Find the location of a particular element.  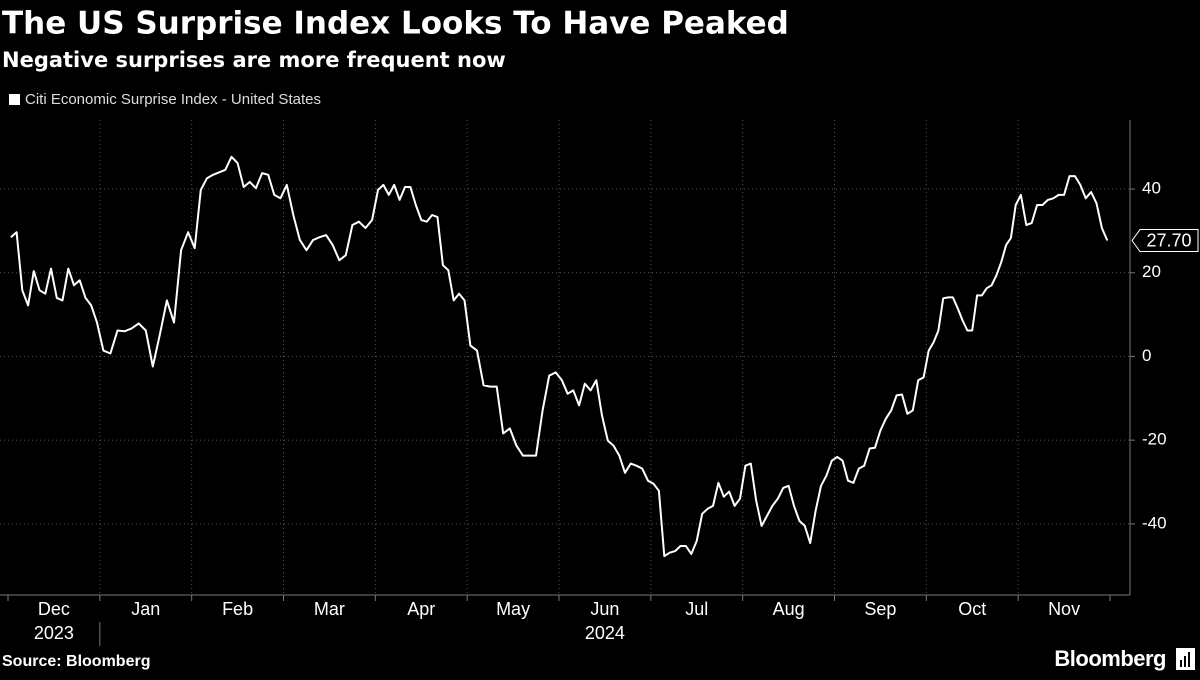

y-tick-label: -40 is located at coordinates (1154, 522).